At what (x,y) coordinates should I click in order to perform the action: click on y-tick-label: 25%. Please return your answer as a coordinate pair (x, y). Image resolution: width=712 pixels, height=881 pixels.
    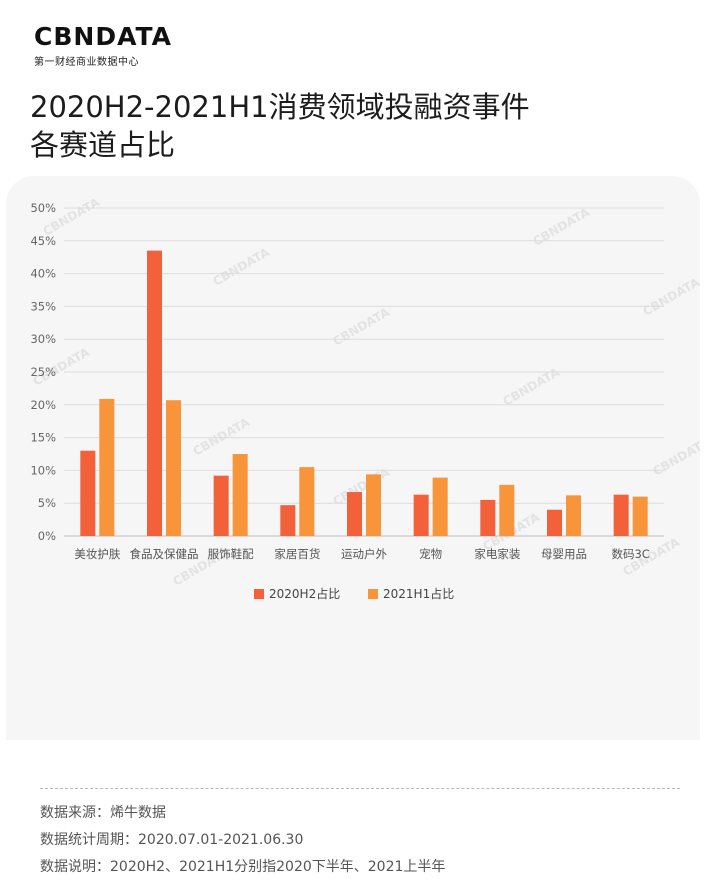
    Looking at the image, I should click on (43, 372).